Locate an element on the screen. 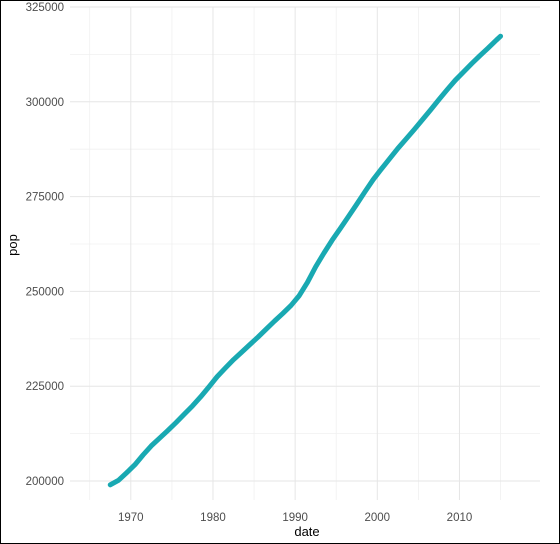 The width and height of the screenshot is (560, 544). x-tick-label: 1990 is located at coordinates (295, 518).